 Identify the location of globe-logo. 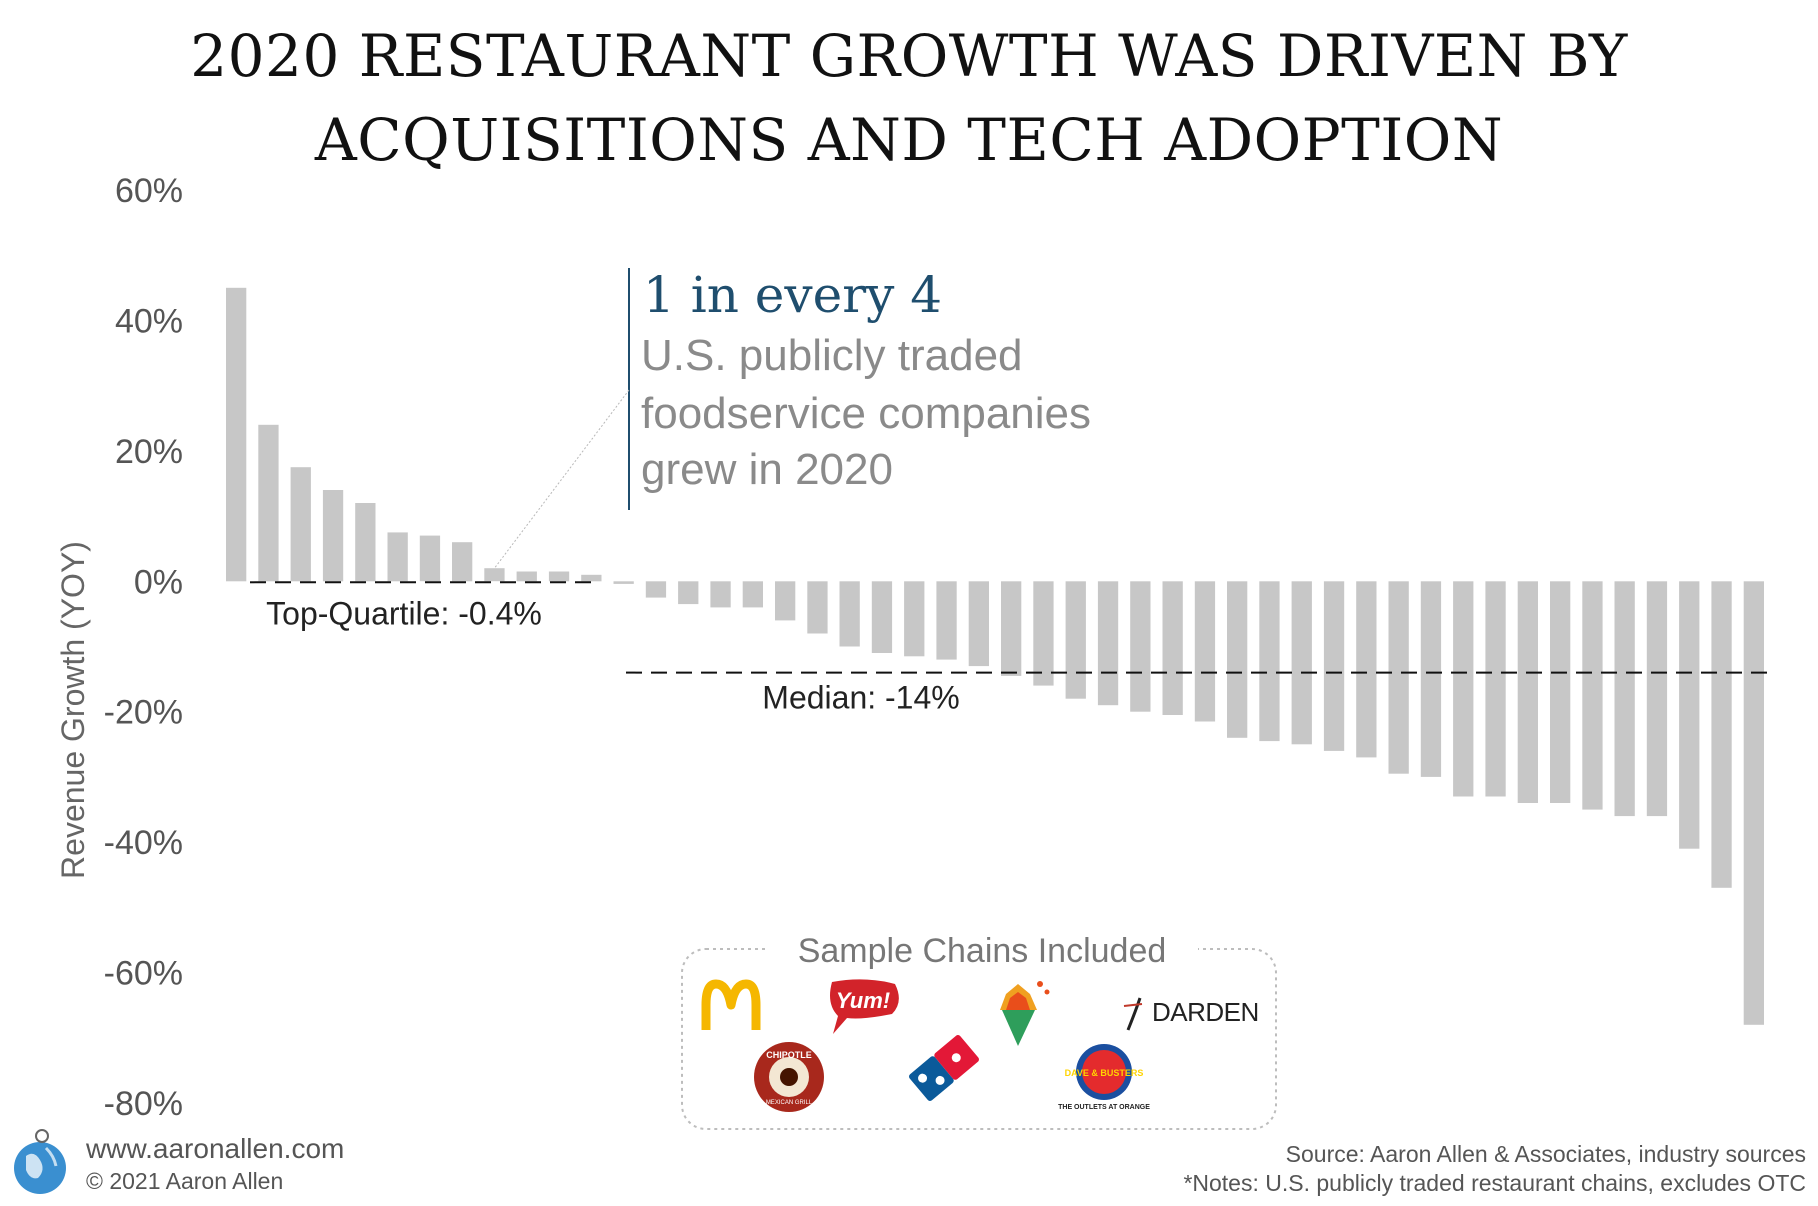
(40, 1161).